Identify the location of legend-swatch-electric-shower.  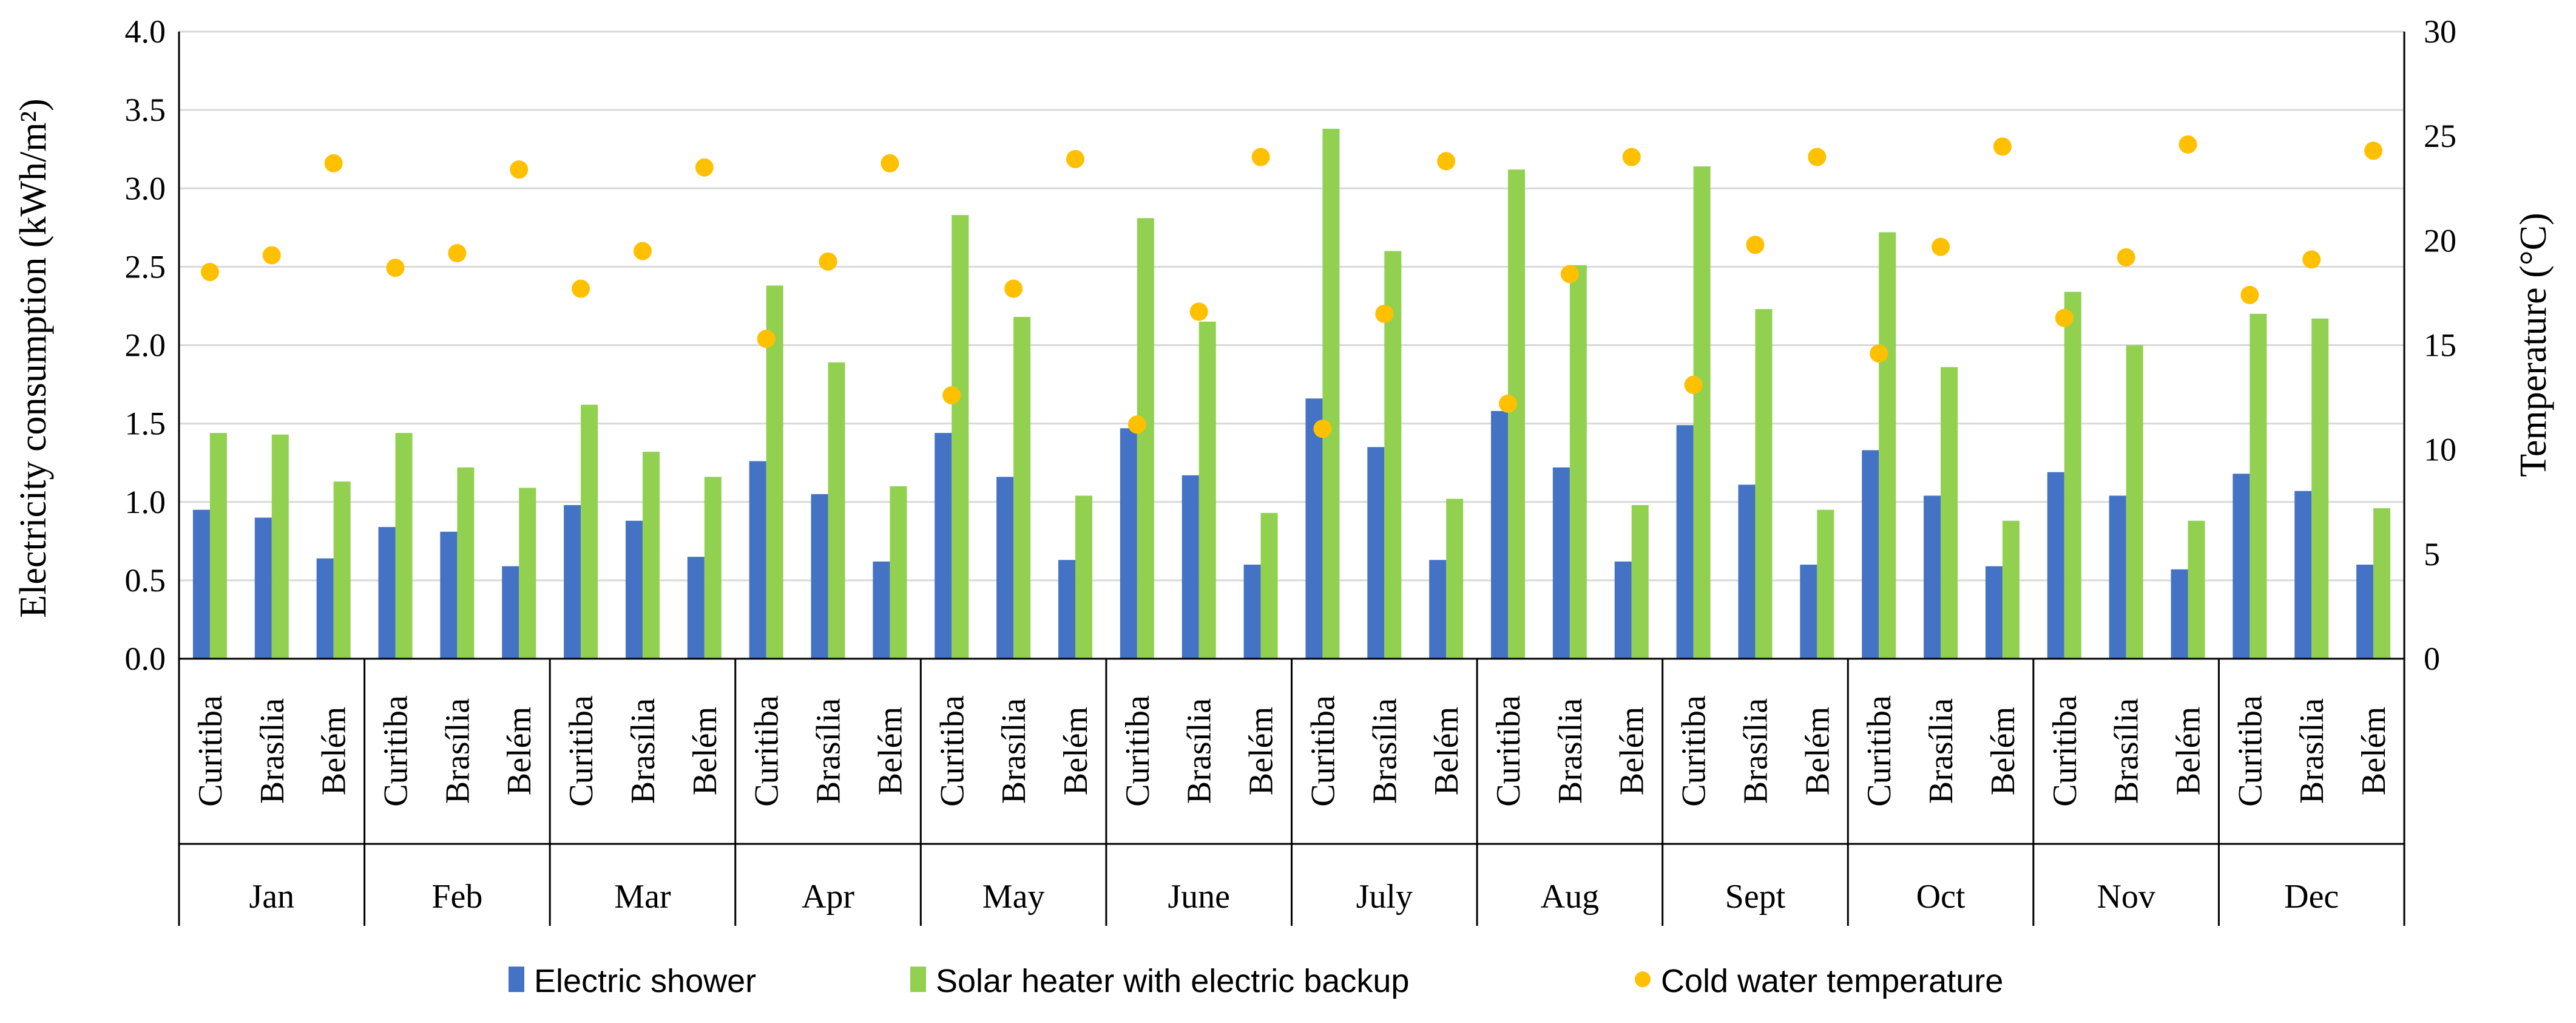
(516, 980).